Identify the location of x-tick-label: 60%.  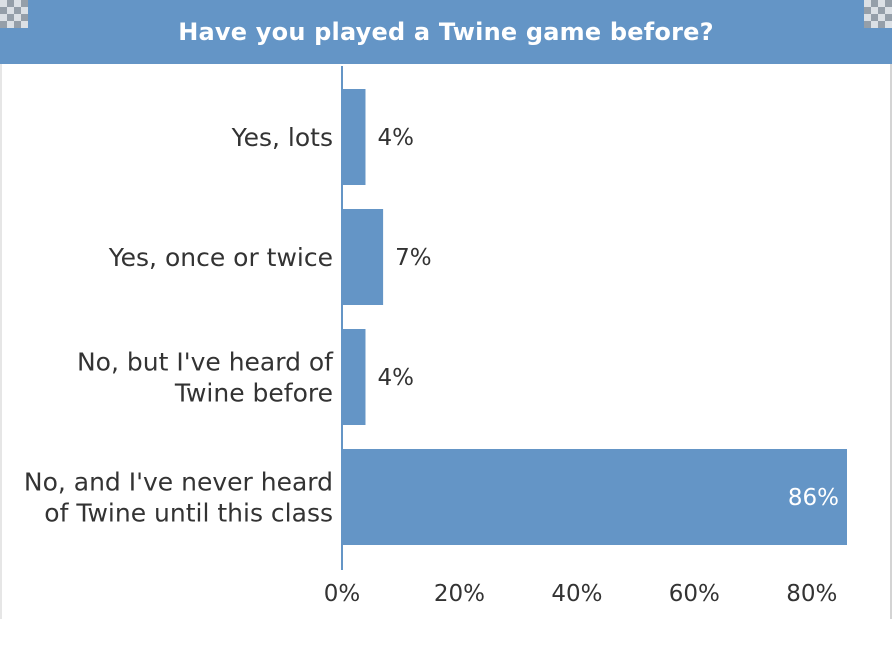
(694, 594).